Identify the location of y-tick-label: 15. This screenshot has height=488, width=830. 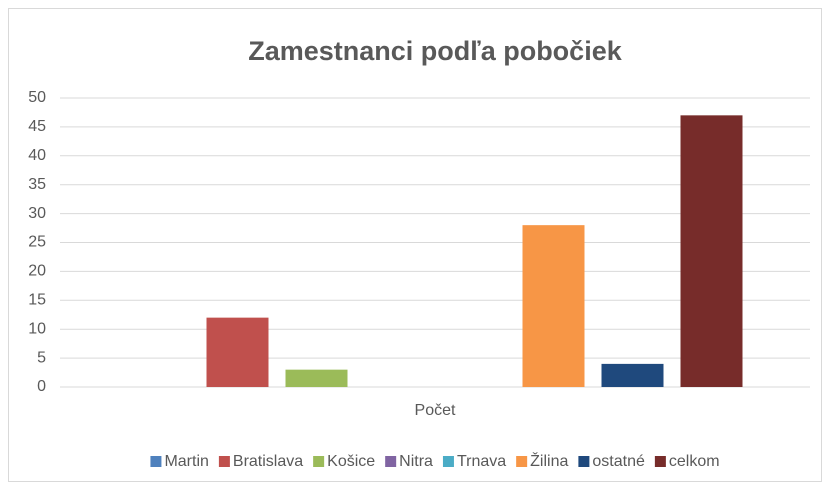
(37, 300).